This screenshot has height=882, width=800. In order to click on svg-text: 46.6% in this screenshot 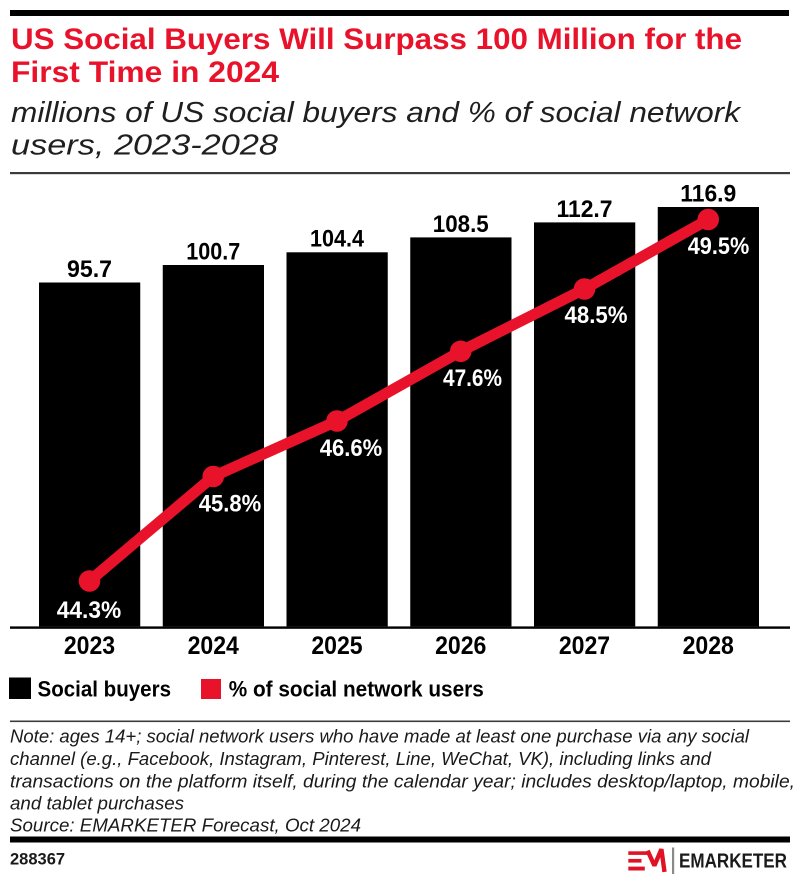, I will do `click(351, 448)`.